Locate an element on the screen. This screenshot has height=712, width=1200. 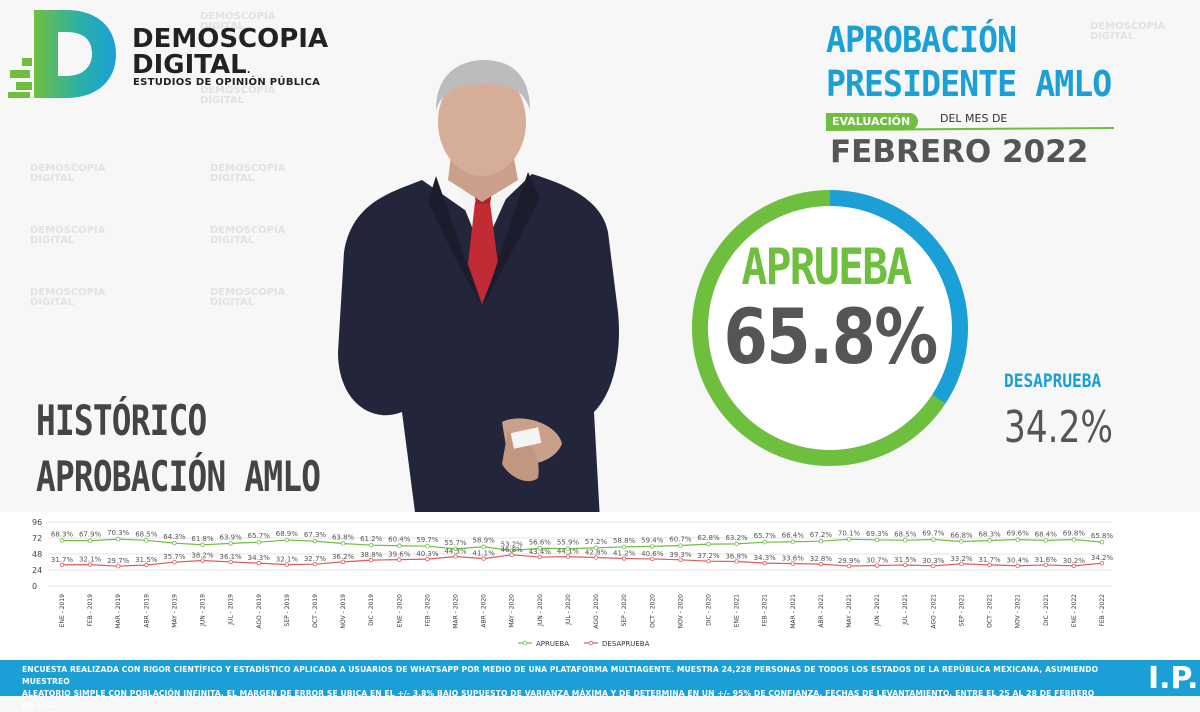
data-label: 30.7% is located at coordinates (877, 561).